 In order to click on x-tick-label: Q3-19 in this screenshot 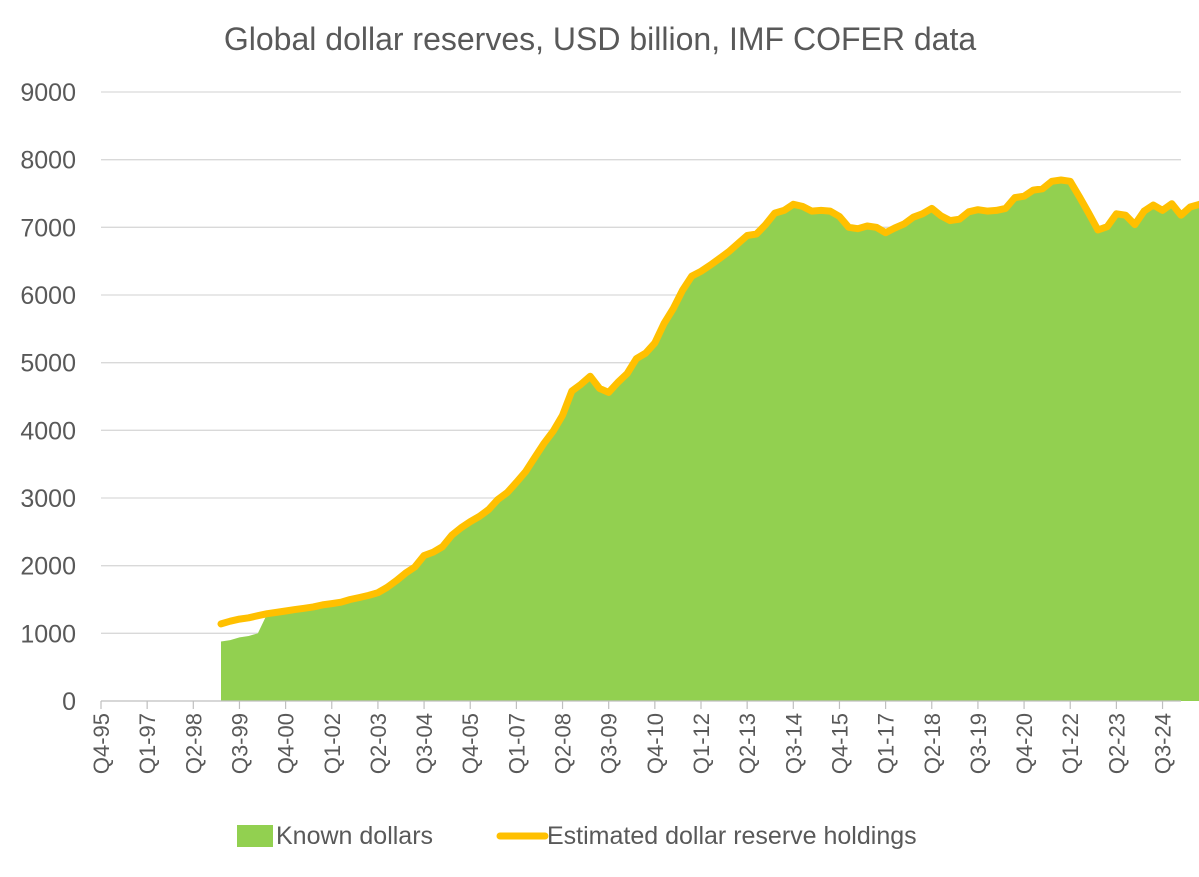, I will do `click(978, 743)`.